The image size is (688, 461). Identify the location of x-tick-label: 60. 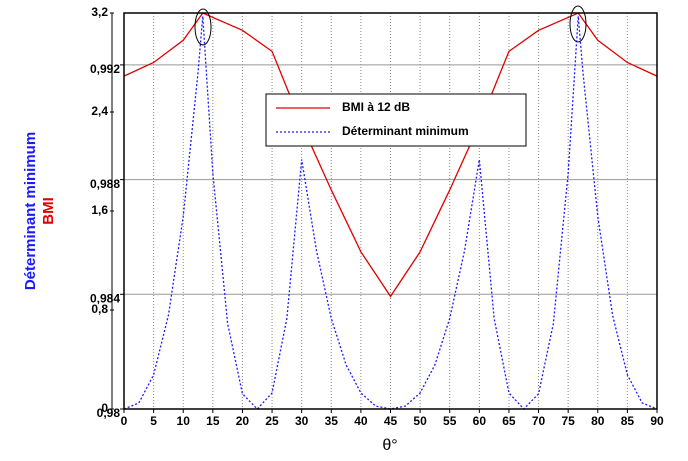
(480, 421).